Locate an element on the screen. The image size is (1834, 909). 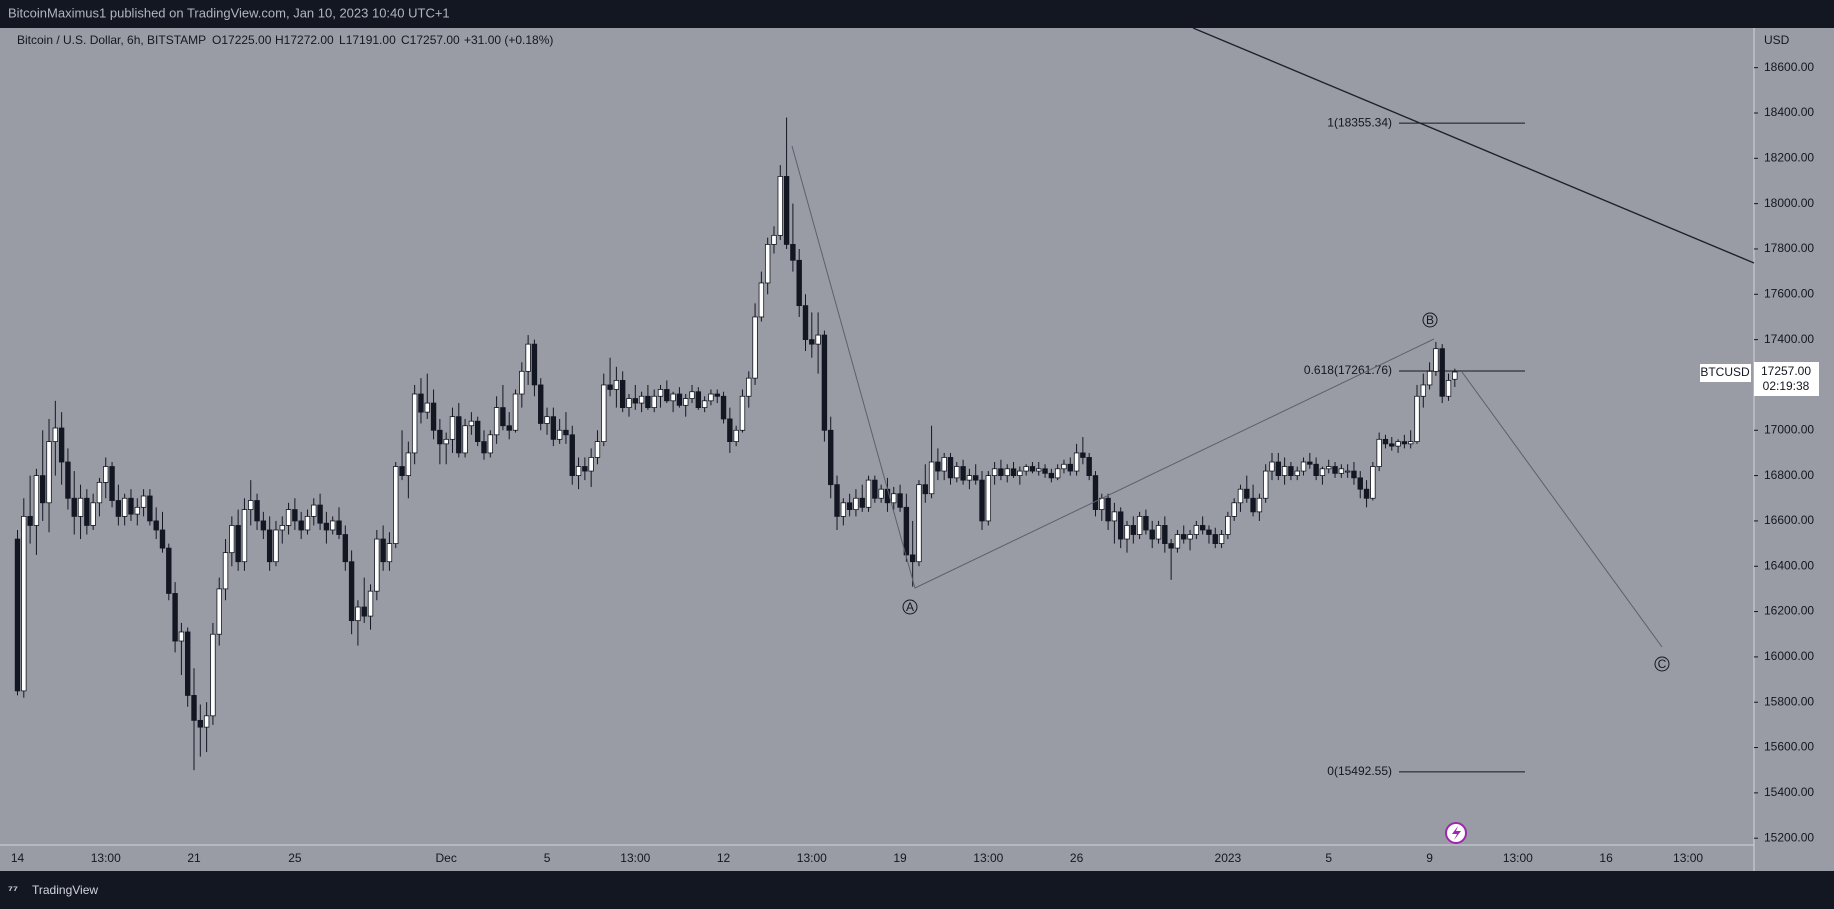
y-axis-label: USD is located at coordinates (1777, 40).